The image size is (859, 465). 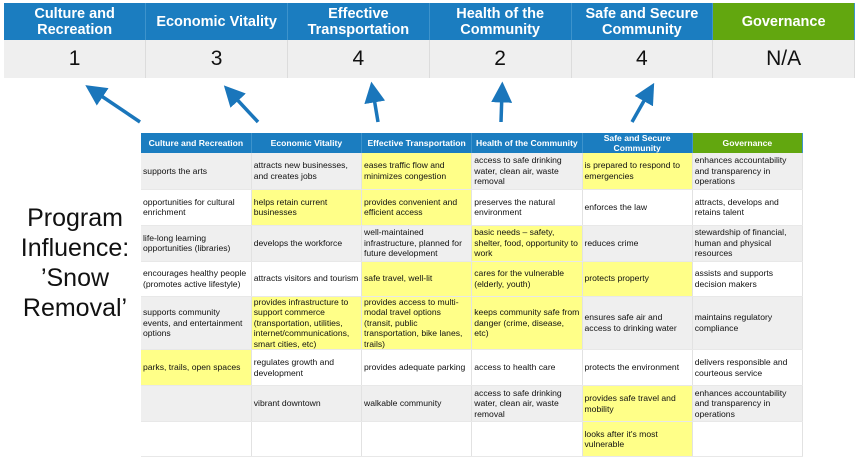 What do you see at coordinates (642, 21) in the screenshot?
I see `summary-header-safety: Safe and Secure Community` at bounding box center [642, 21].